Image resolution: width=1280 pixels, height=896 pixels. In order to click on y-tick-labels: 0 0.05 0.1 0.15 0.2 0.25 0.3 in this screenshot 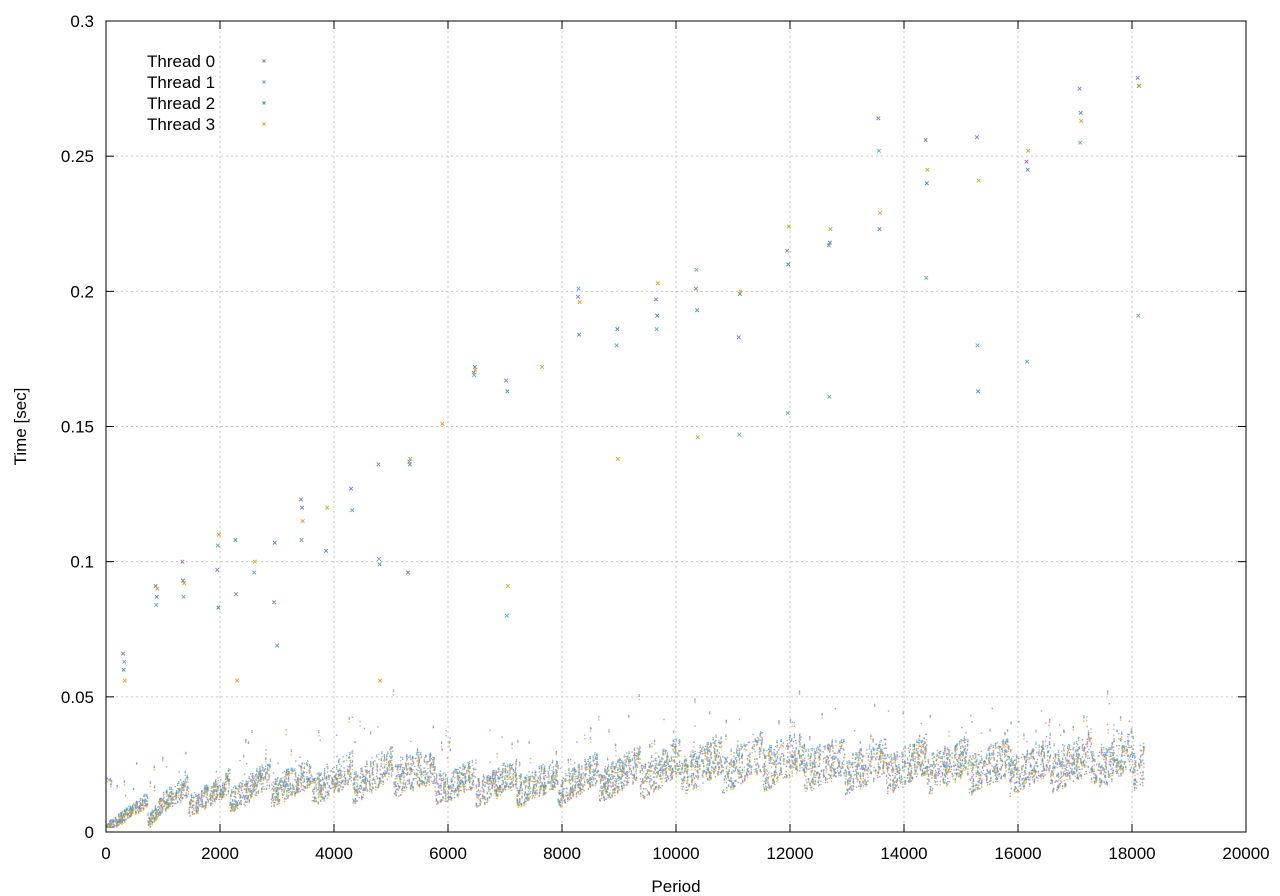, I will do `click(77, 427)`.